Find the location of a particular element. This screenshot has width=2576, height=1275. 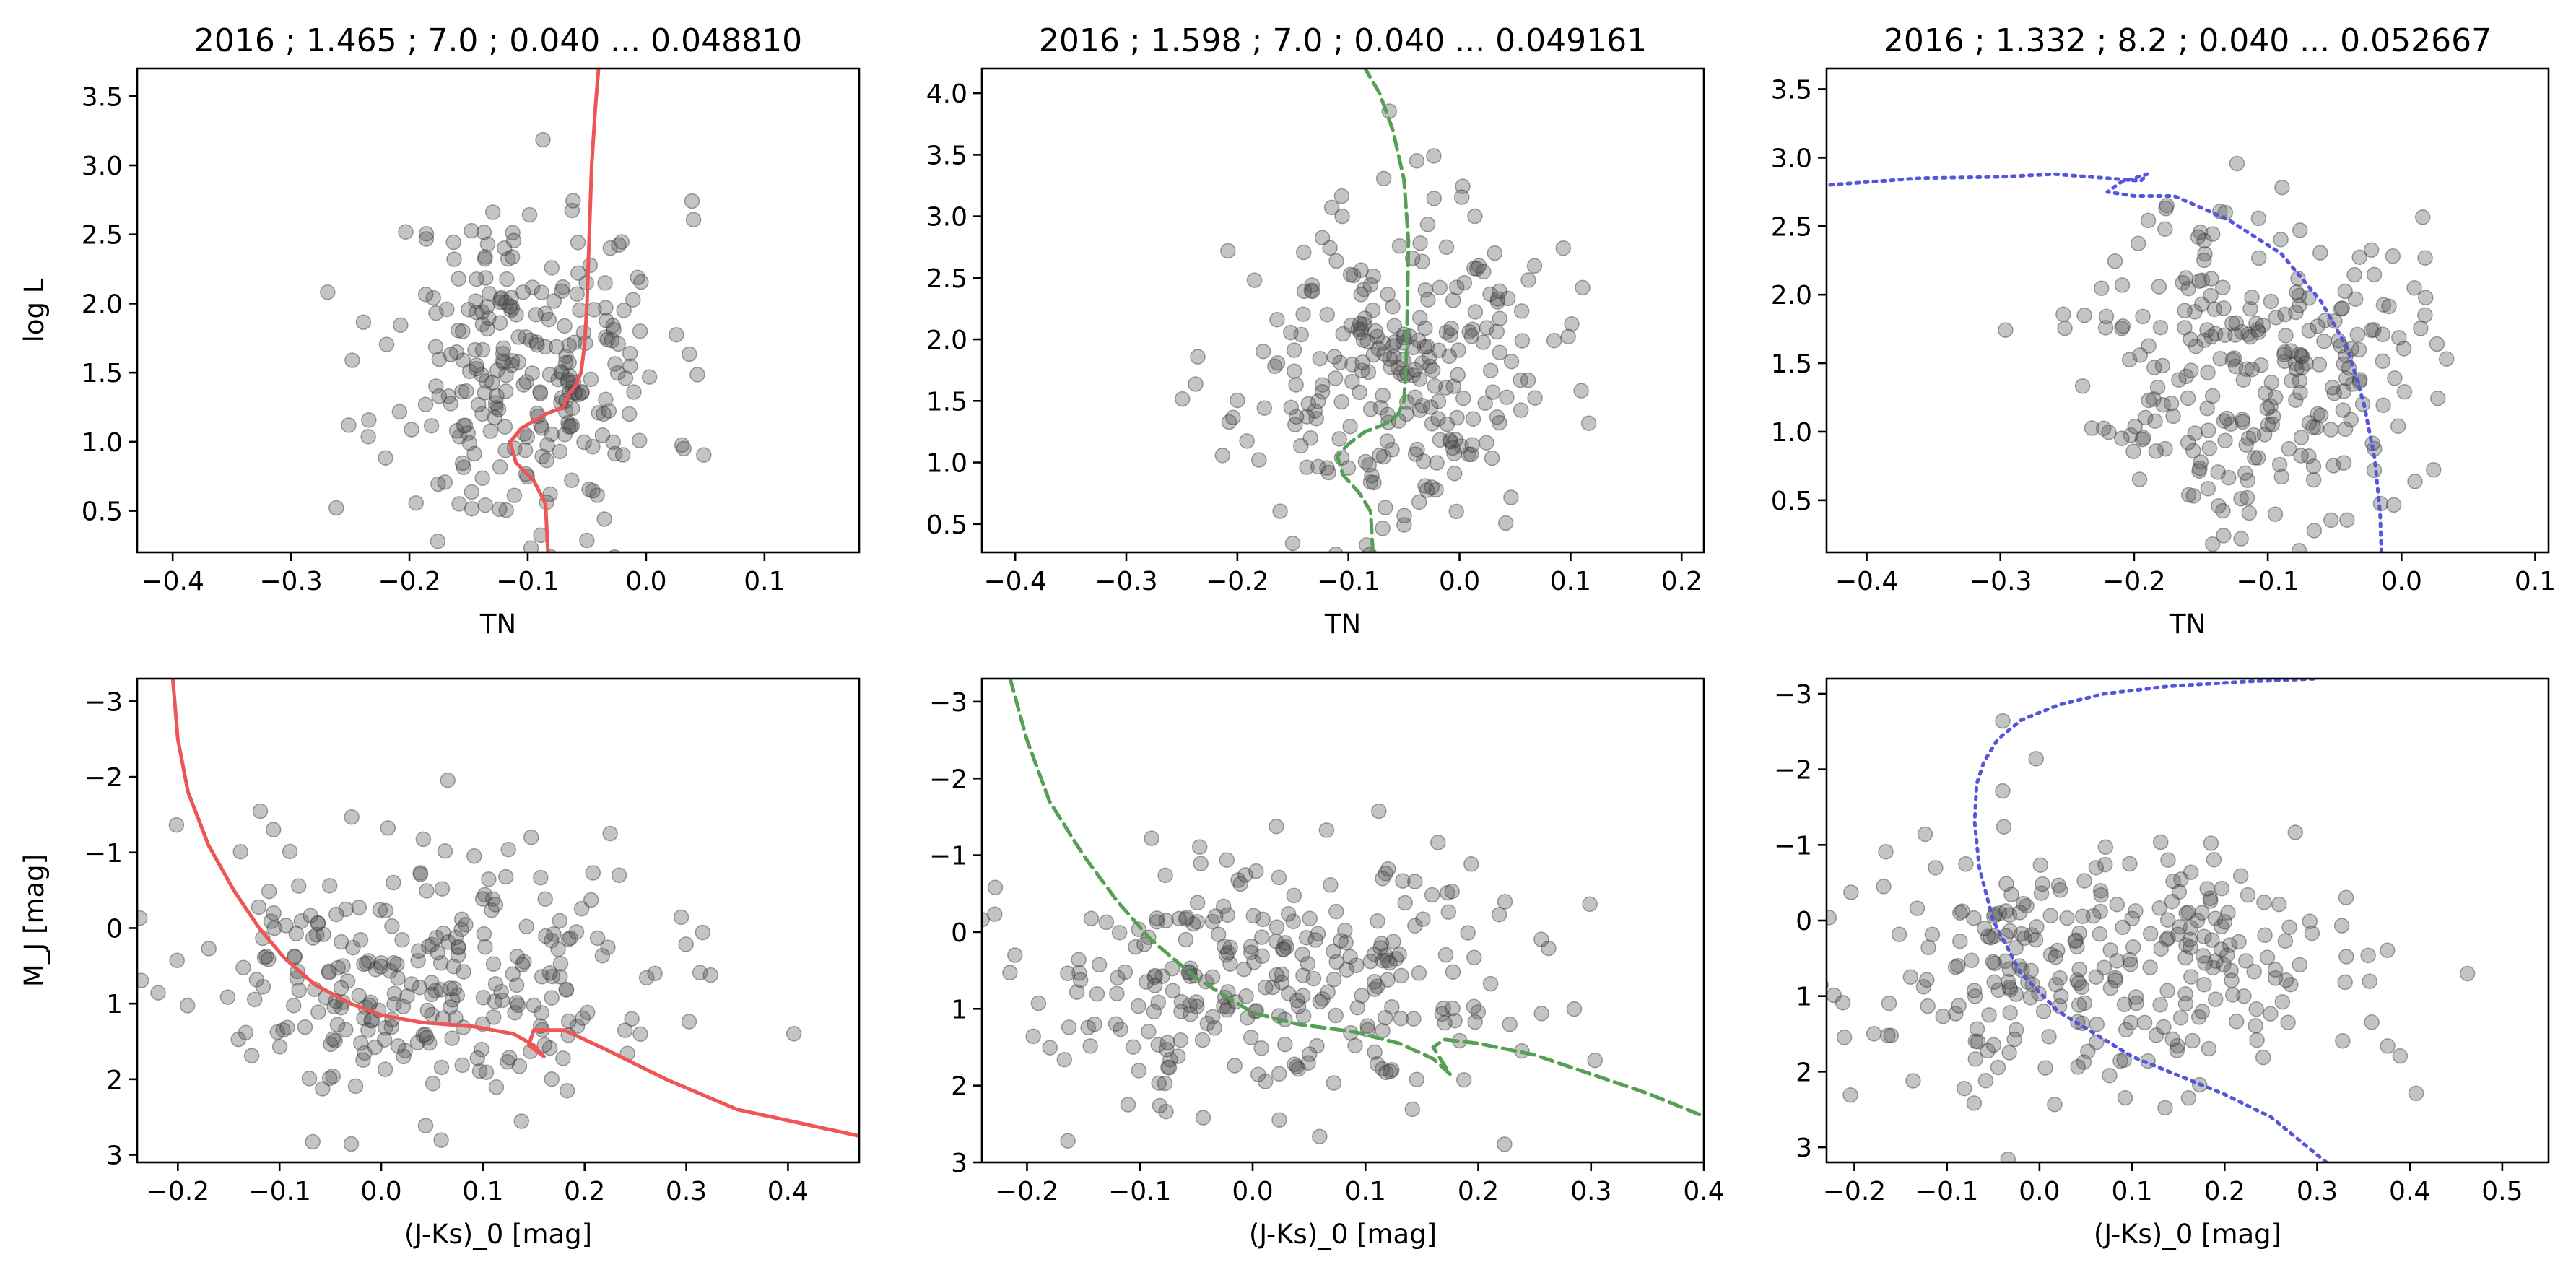

y-axis-label: M_J [mag] is located at coordinates (34, 920).